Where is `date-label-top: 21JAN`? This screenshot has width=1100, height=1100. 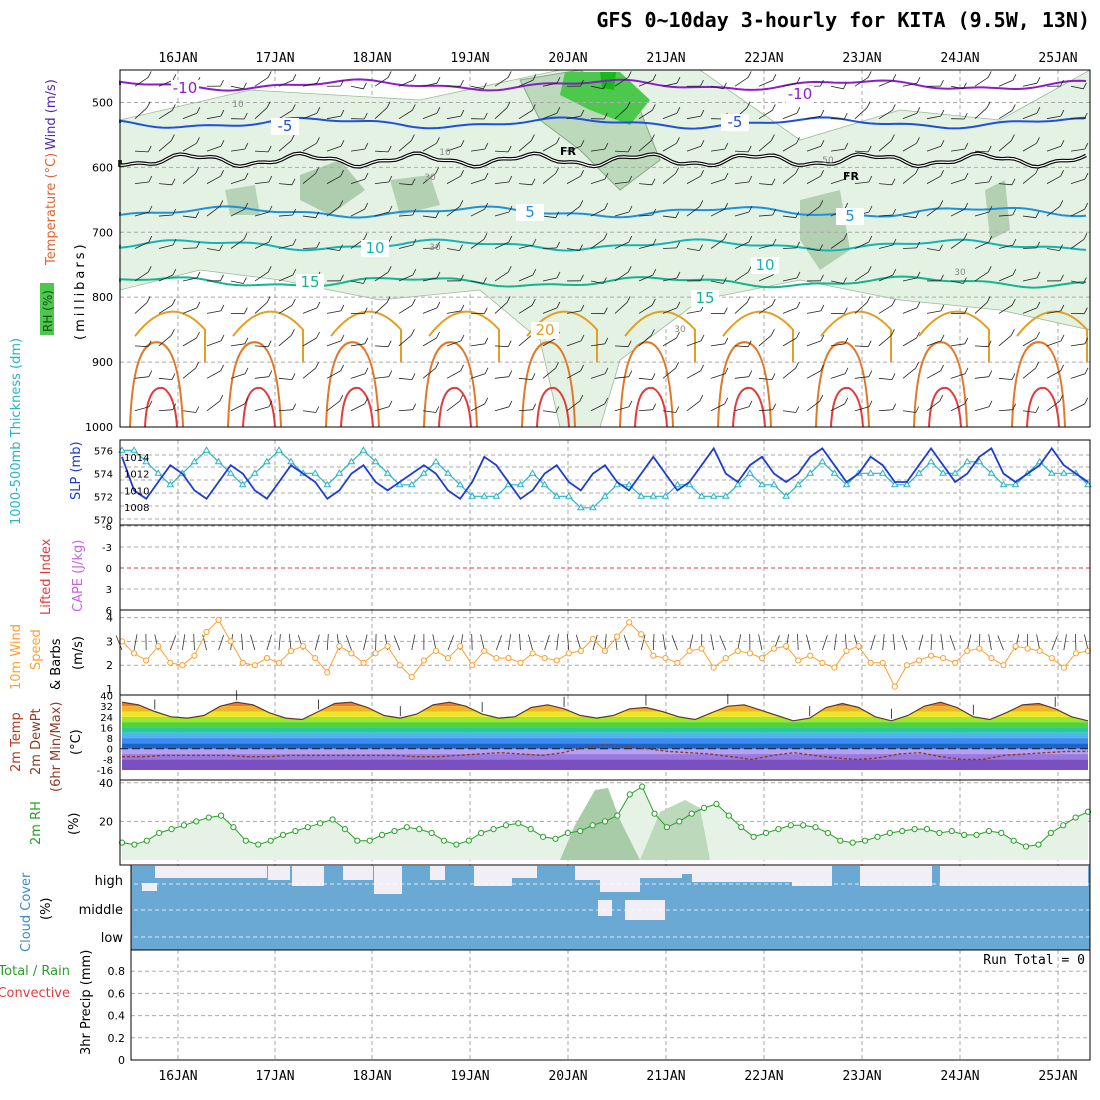
date-label-top: 21JAN is located at coordinates (665, 58).